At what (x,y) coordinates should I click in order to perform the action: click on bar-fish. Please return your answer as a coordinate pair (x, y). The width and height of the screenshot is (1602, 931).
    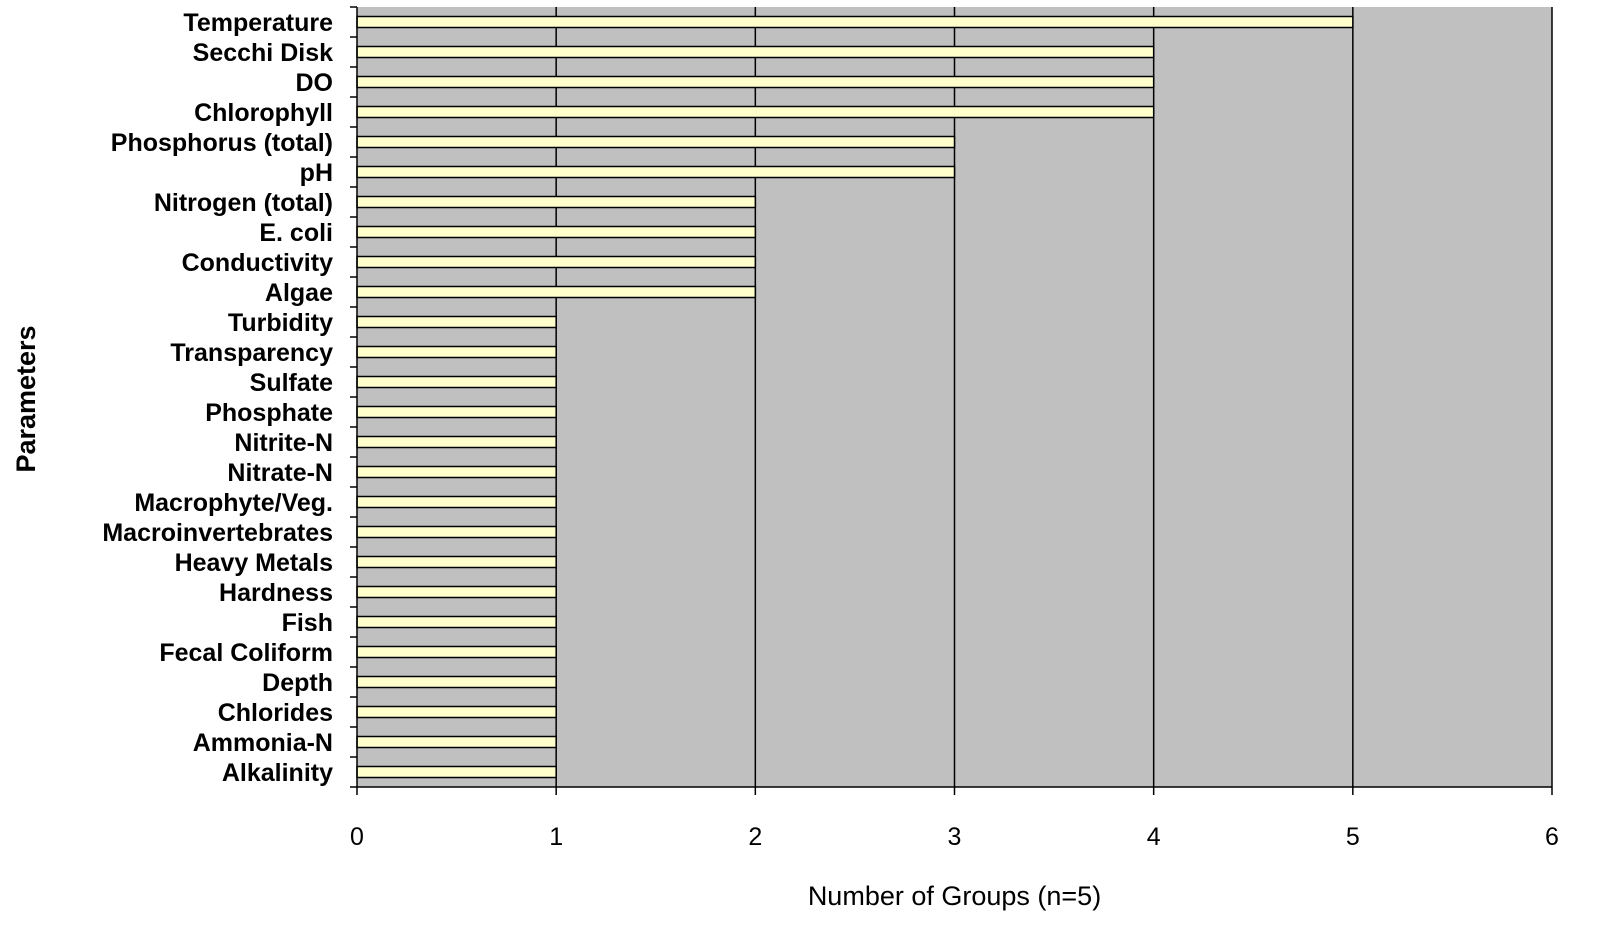
    Looking at the image, I should click on (456, 622).